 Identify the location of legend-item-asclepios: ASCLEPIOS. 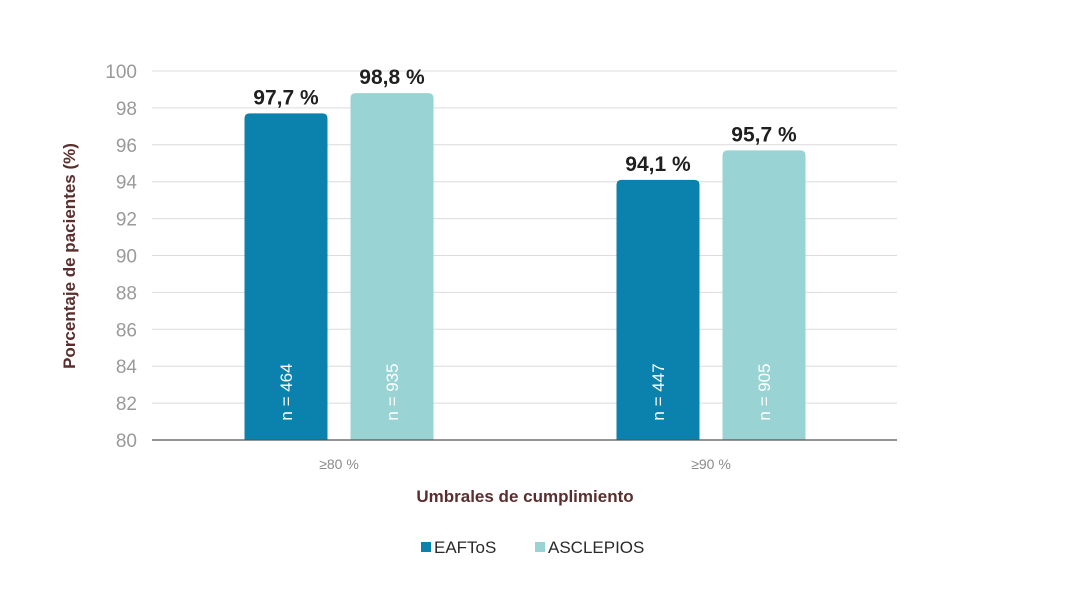
(589, 547).